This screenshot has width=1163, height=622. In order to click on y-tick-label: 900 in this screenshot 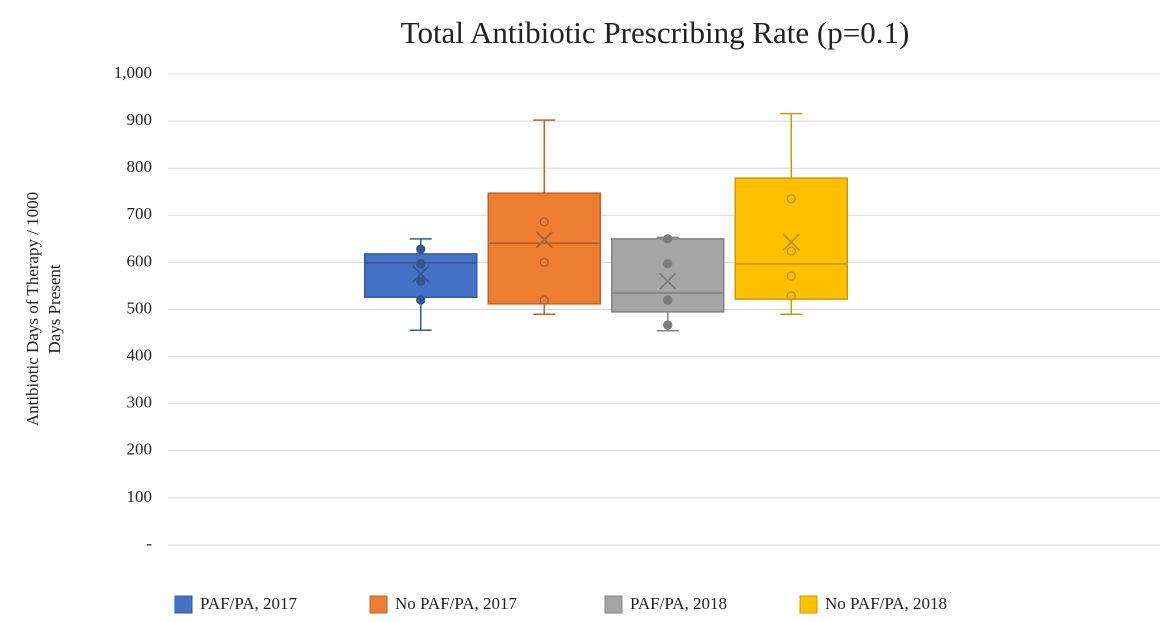, I will do `click(140, 119)`.